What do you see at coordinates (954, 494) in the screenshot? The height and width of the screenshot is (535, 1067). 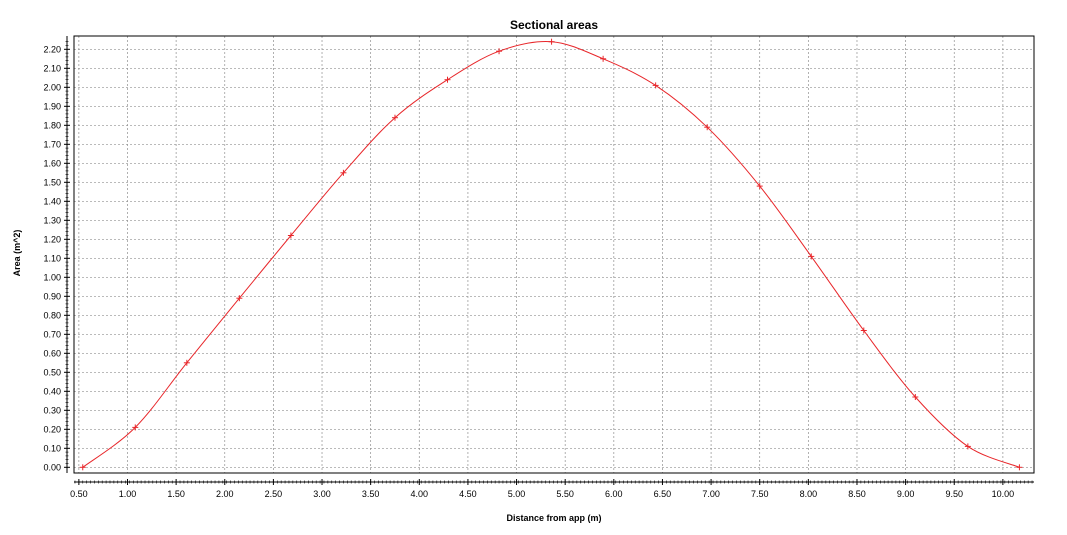 I see `x-tick-label: 9.50` at bounding box center [954, 494].